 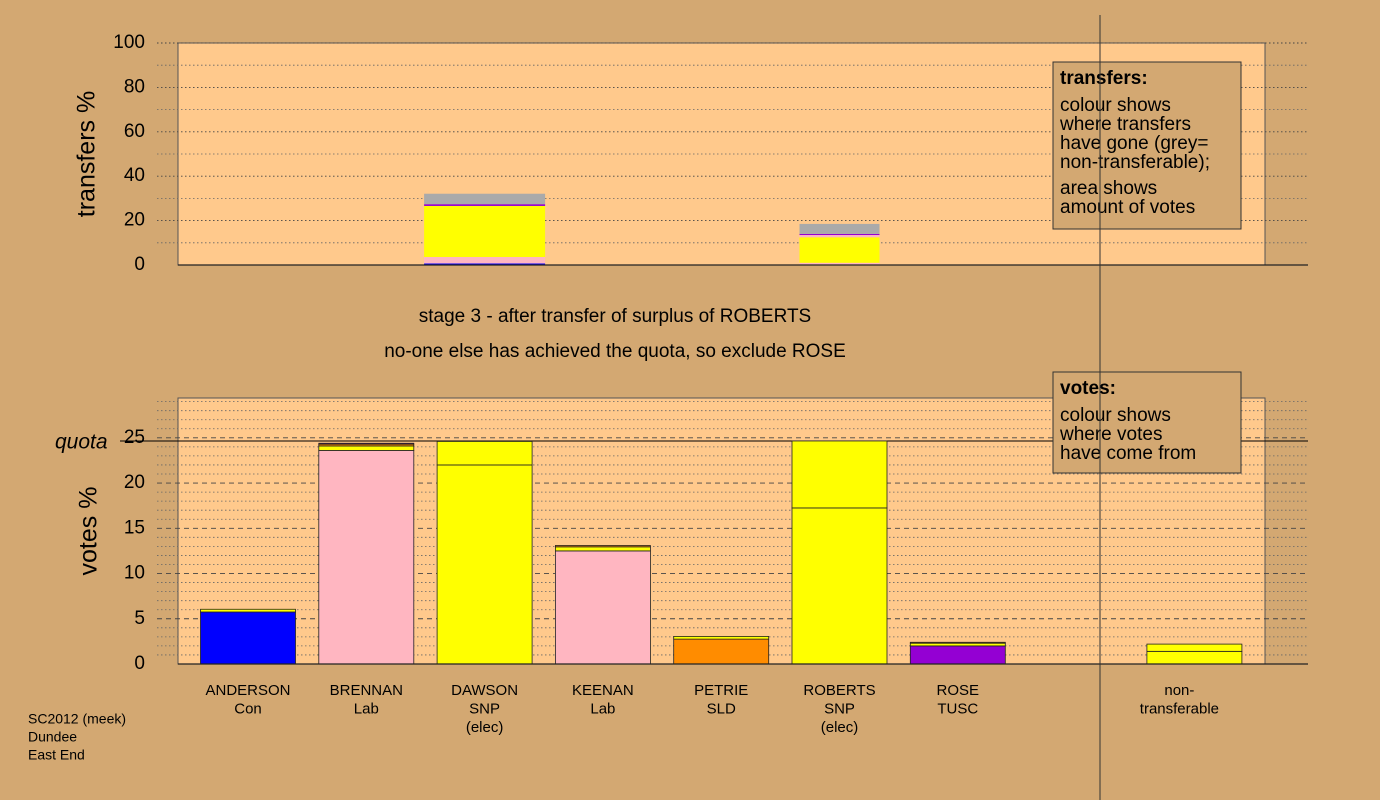 What do you see at coordinates (139, 618) in the screenshot?
I see `y-tick-label: 5` at bounding box center [139, 618].